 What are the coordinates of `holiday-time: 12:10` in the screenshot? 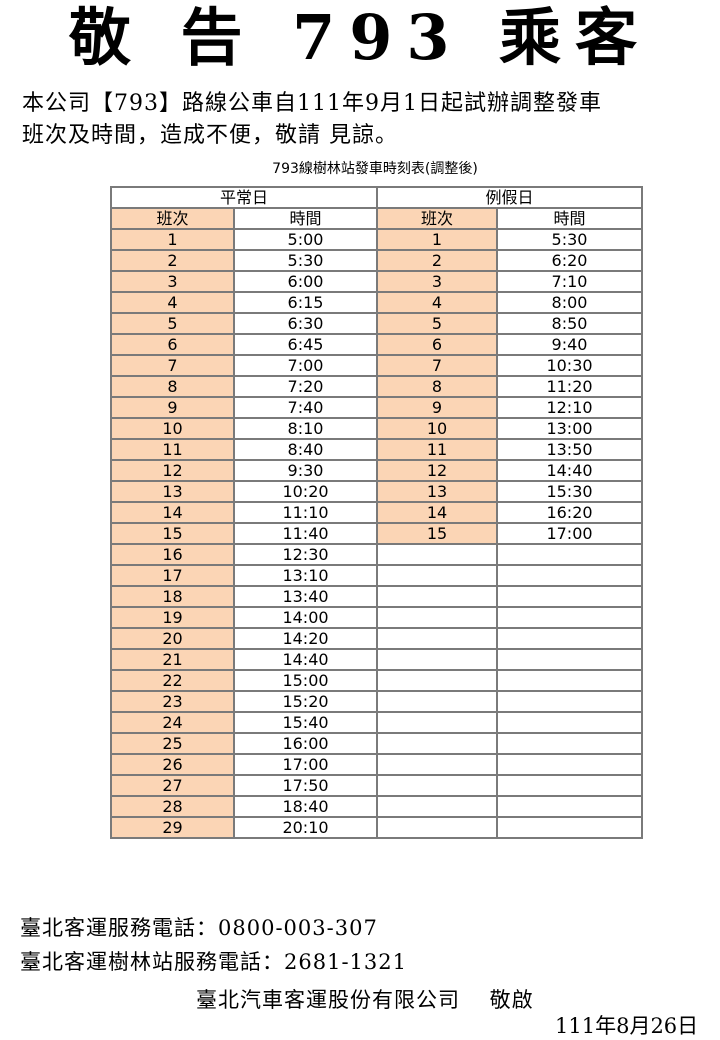 It's located at (569, 407).